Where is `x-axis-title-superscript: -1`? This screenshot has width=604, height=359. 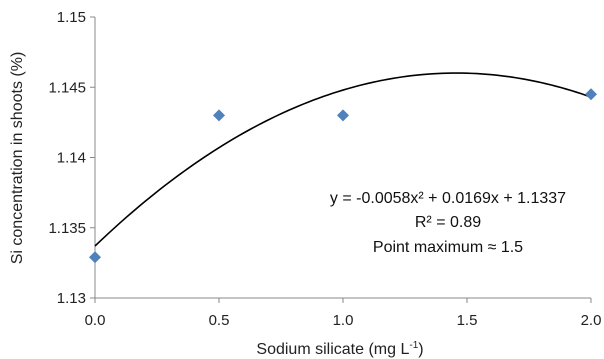
x-axis-title-superscript: -1 is located at coordinates (413, 345).